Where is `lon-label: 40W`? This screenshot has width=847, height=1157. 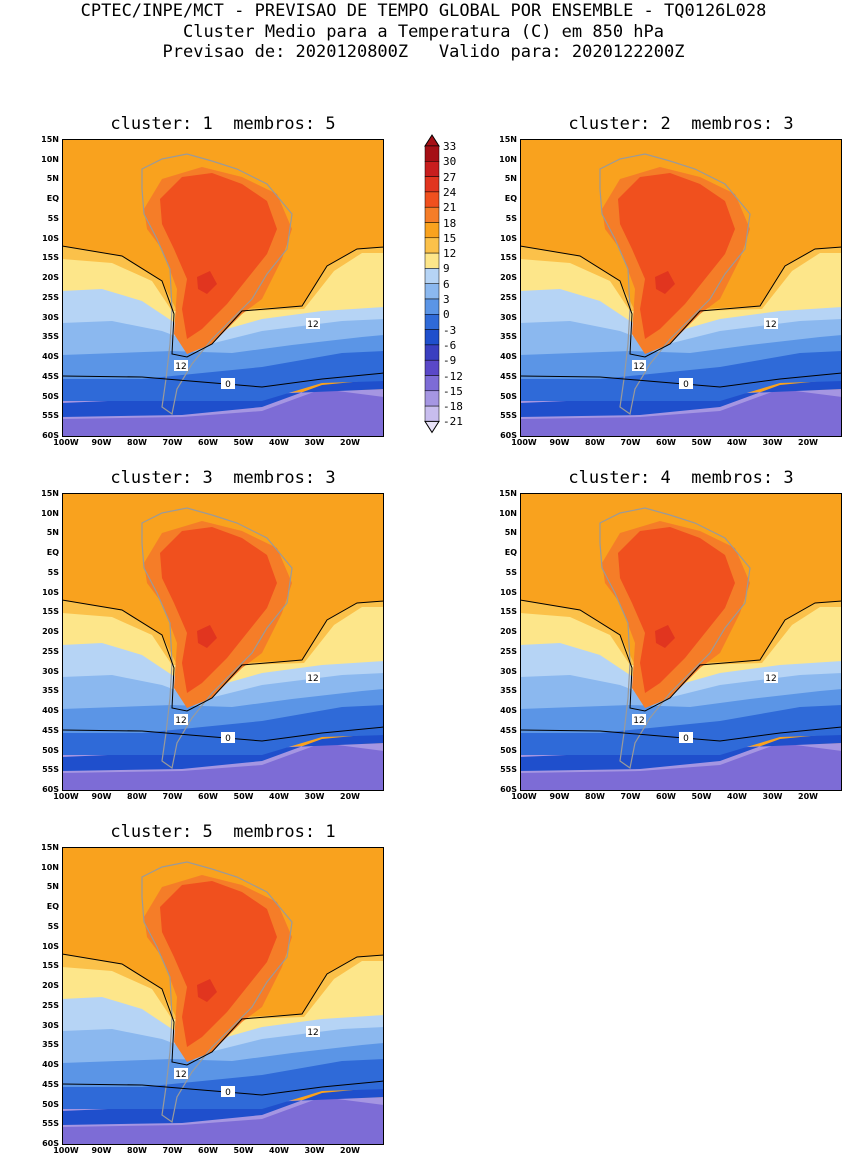 lon-label: 40W is located at coordinates (737, 796).